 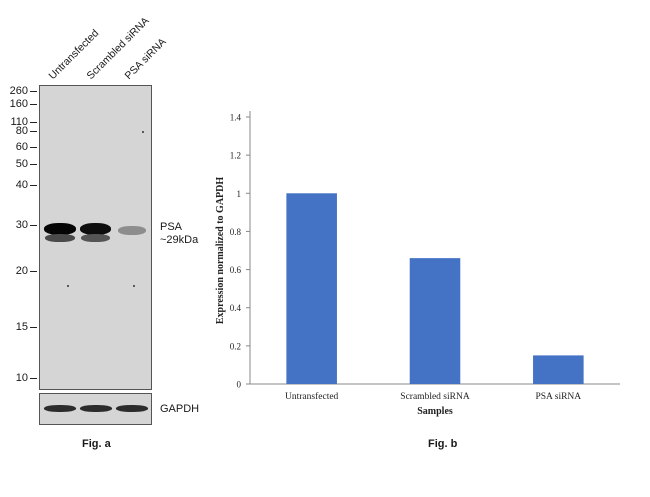 What do you see at coordinates (18, 104) in the screenshot?
I see `mw-marker-label: 160` at bounding box center [18, 104].